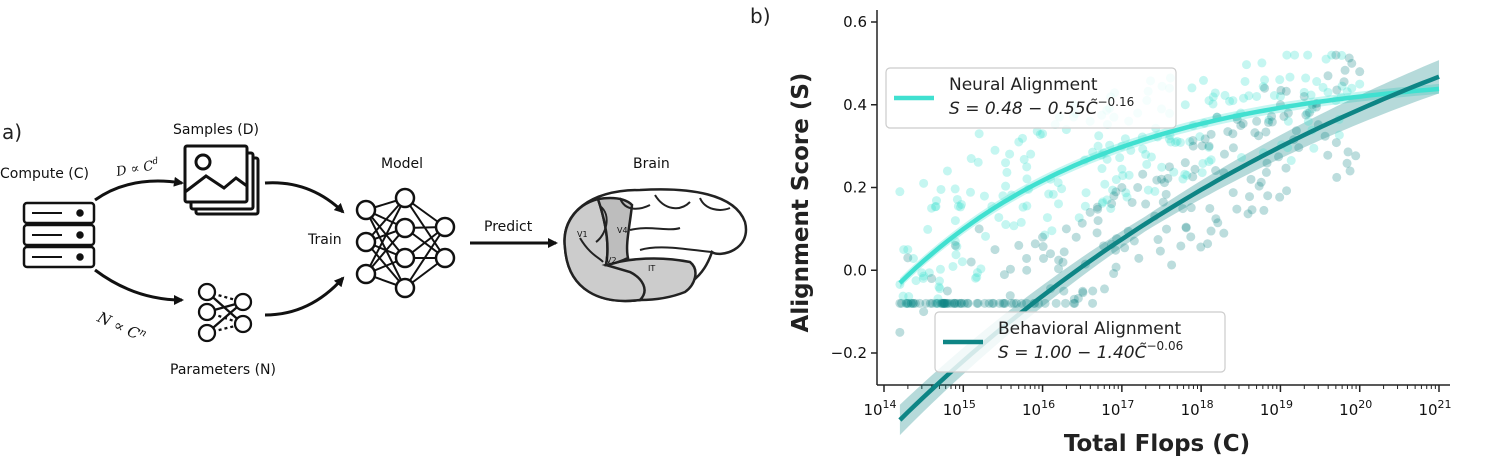 Image resolution: width=1495 pixels, height=470 pixels. What do you see at coordinates (1031, 98) in the screenshot?
I see `legend-box` at bounding box center [1031, 98].